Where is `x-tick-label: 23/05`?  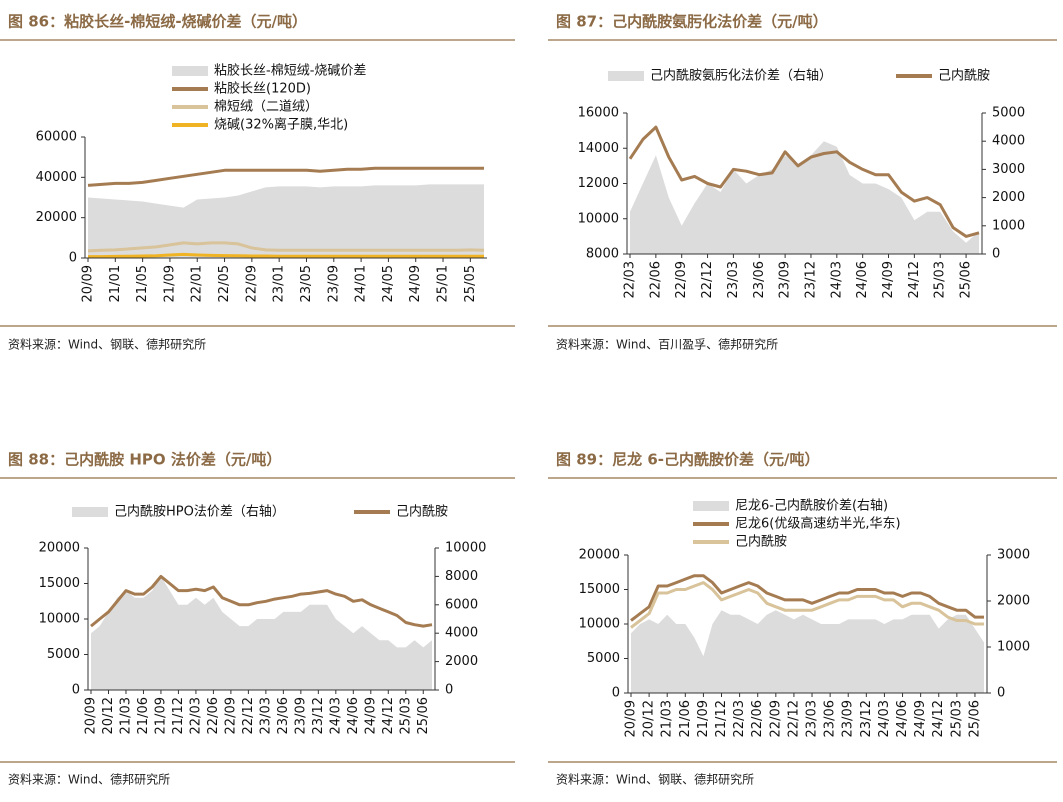
x-tick-label: 23/05 is located at coordinates (306, 283).